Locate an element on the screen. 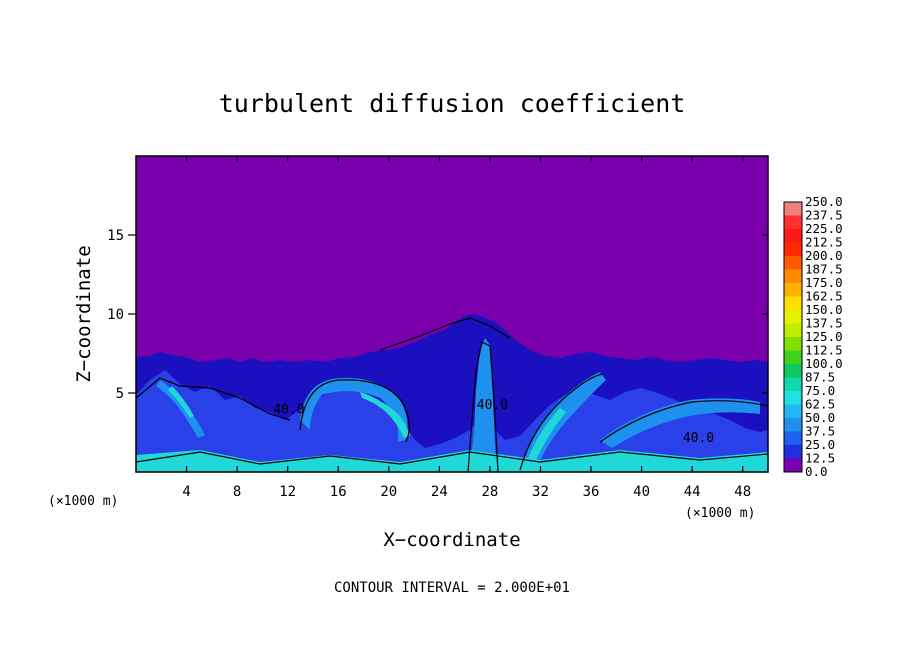 The image size is (904, 654). colorbar-label: 75.0 is located at coordinates (820, 390).